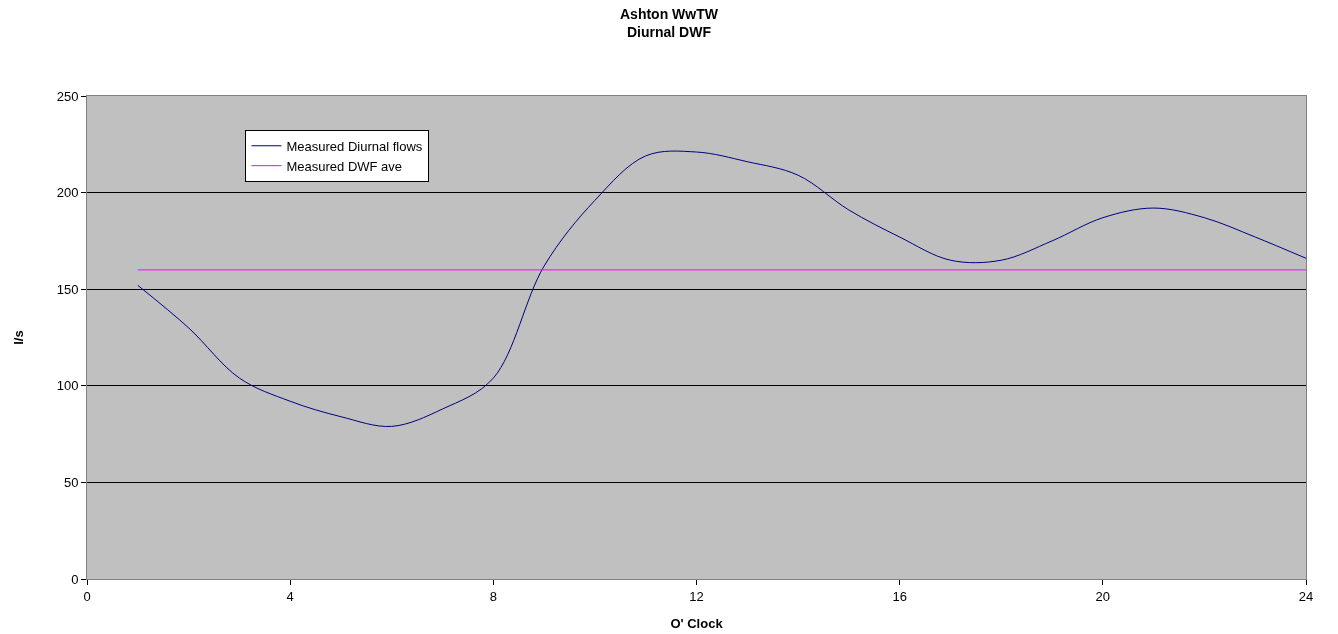  I want to click on y-tick-label: 250, so click(67, 96).